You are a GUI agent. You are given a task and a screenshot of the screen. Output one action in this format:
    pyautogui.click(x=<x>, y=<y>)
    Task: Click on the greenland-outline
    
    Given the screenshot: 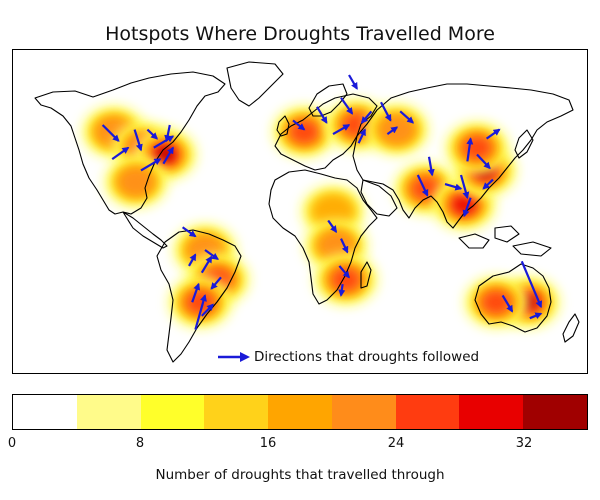 What is the action you would take?
    pyautogui.click(x=255, y=84)
    